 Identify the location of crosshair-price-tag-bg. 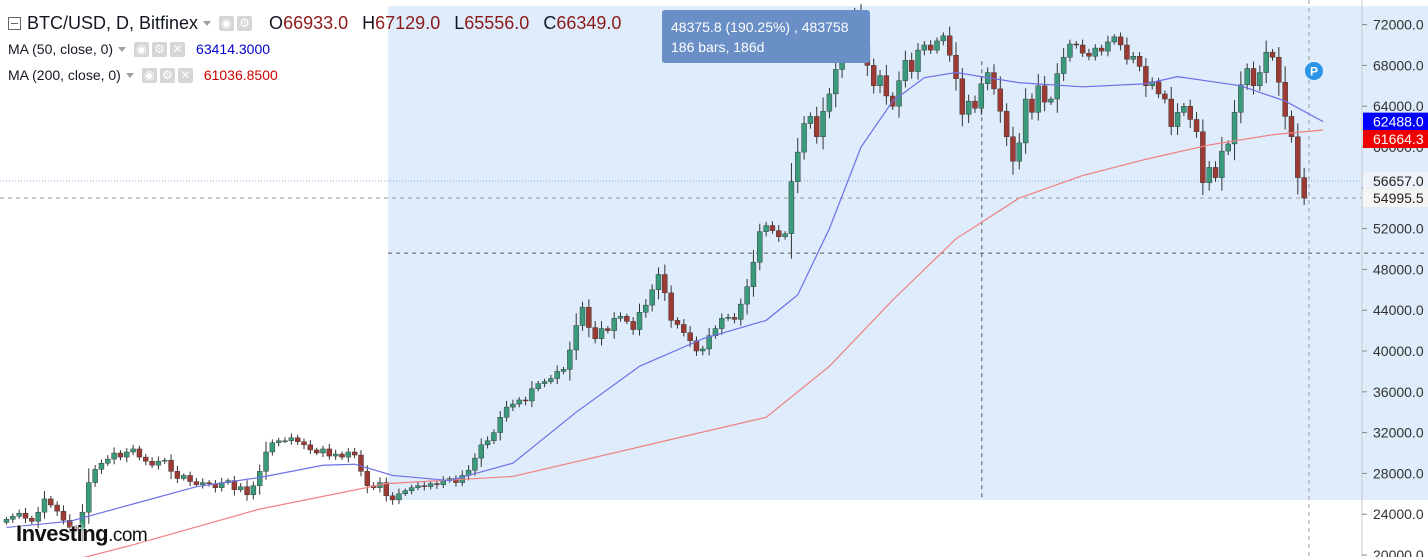
(1395, 181).